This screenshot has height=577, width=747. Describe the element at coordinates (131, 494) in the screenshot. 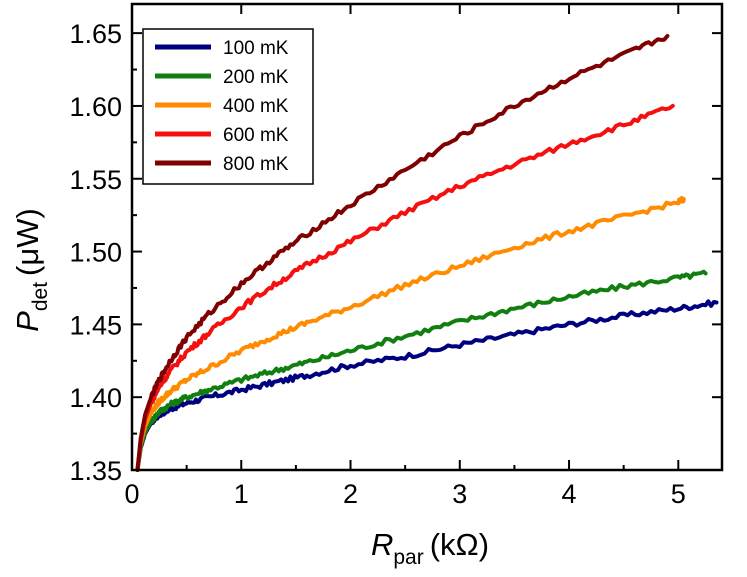

I see `x-tick-label: 0` at that location.